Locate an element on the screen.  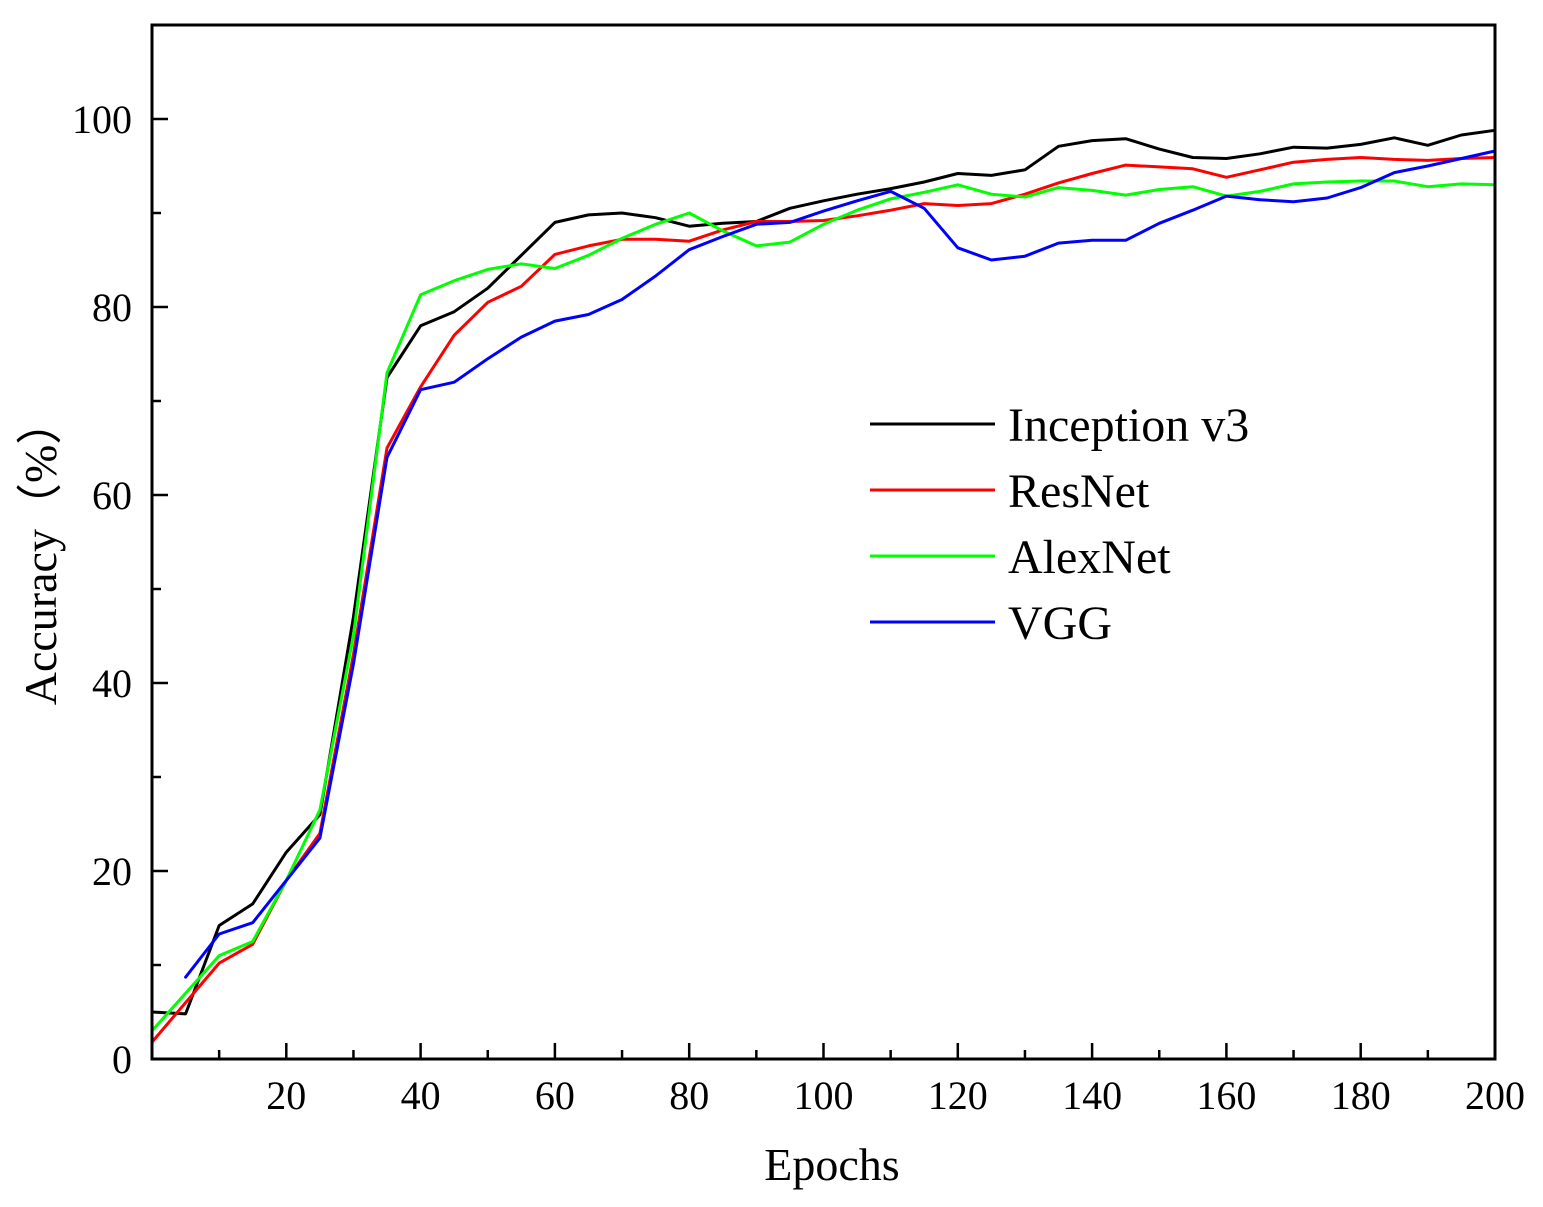
x-tick-label: 120 is located at coordinates (958, 1095).